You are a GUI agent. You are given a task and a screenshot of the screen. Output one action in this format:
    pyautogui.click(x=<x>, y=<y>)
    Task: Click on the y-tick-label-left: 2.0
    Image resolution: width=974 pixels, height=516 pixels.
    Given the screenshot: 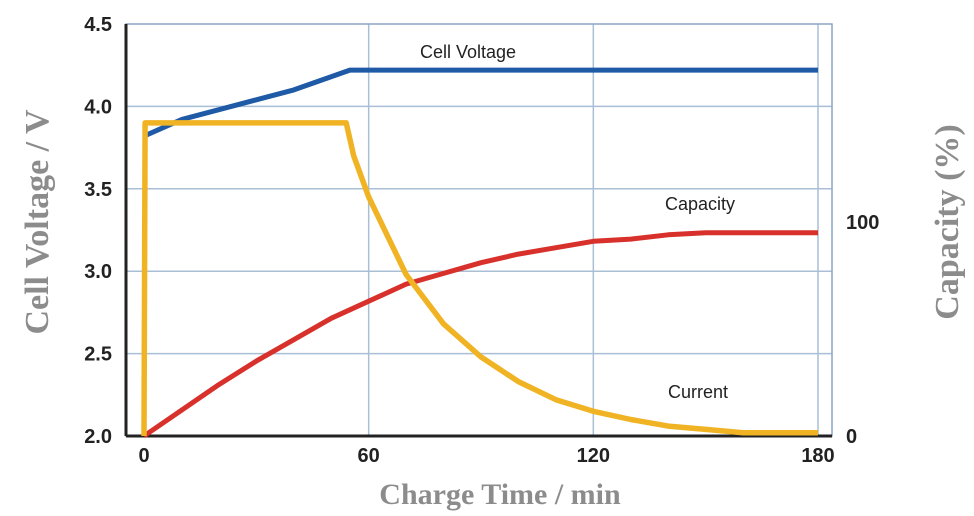 What is the action you would take?
    pyautogui.click(x=98, y=437)
    